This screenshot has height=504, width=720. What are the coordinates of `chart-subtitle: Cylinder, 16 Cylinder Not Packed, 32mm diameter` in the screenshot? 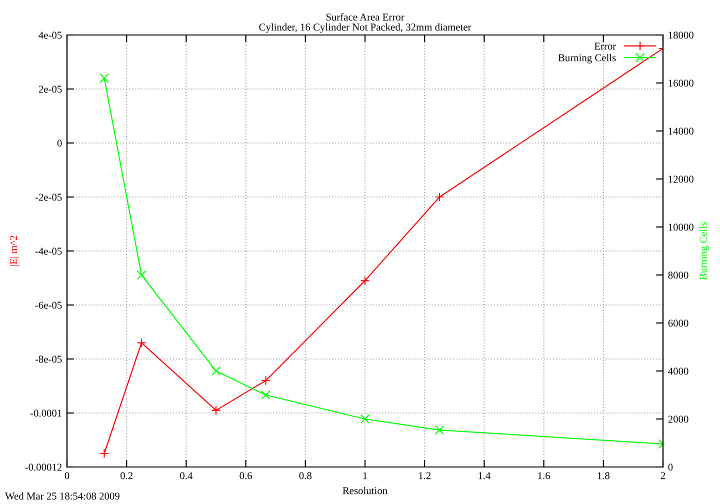 It's located at (365, 28).